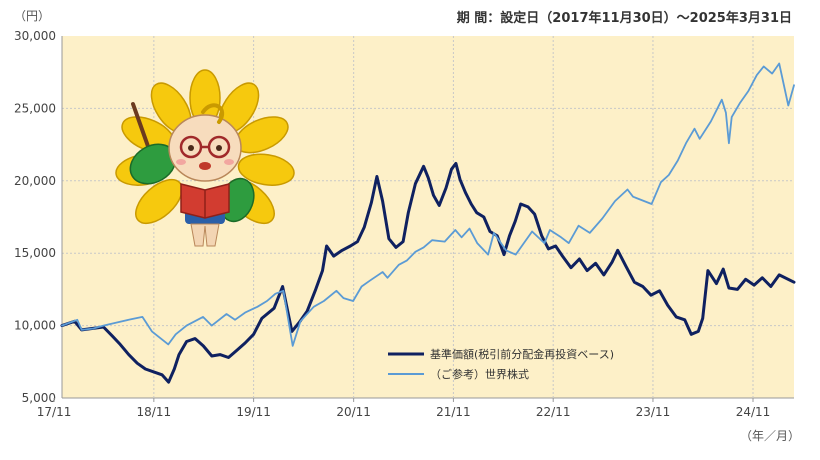 Image resolution: width=820 pixels, height=460 pixels. Describe the element at coordinates (32, 16) in the screenshot. I see `y-axis-unit: （円）` at that location.